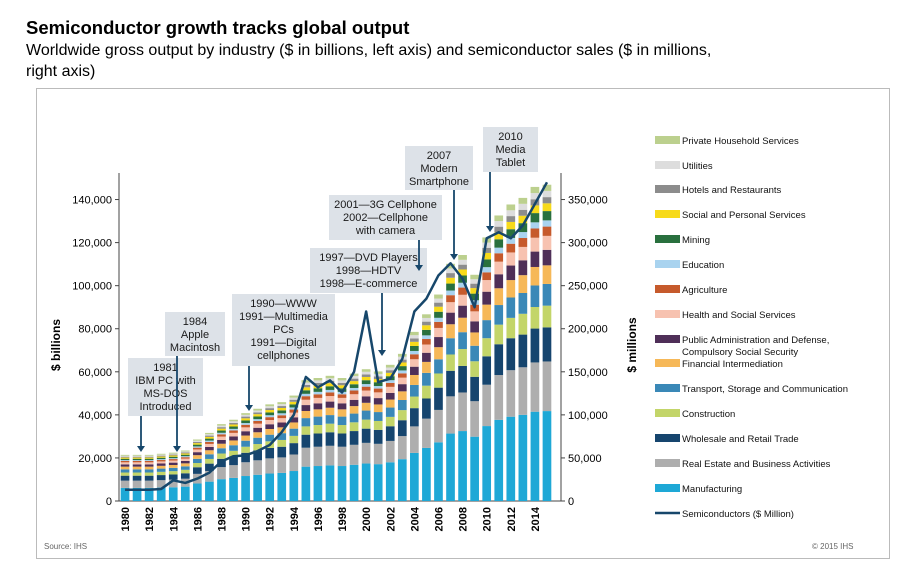 Image resolution: width=899 pixels, height=583 pixels. I want to click on annotation-text: 1990—WWW, so click(283, 304).